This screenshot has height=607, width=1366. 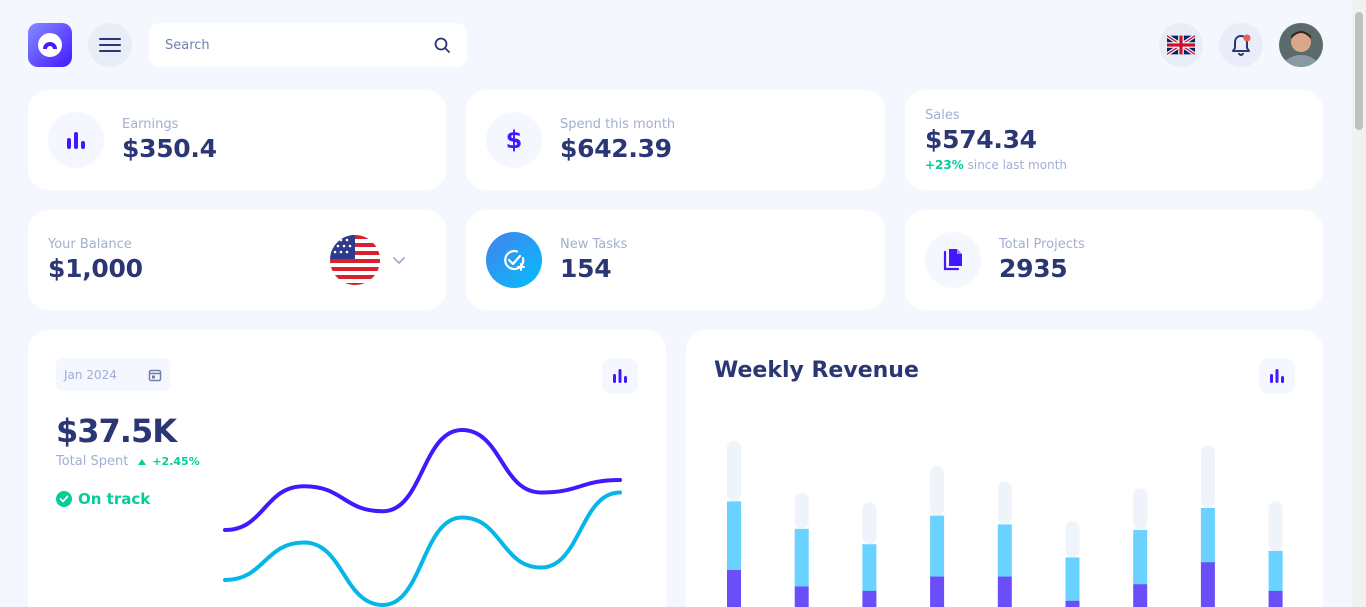 I want to click on total-spent-label: Total Spent, so click(x=92, y=461).